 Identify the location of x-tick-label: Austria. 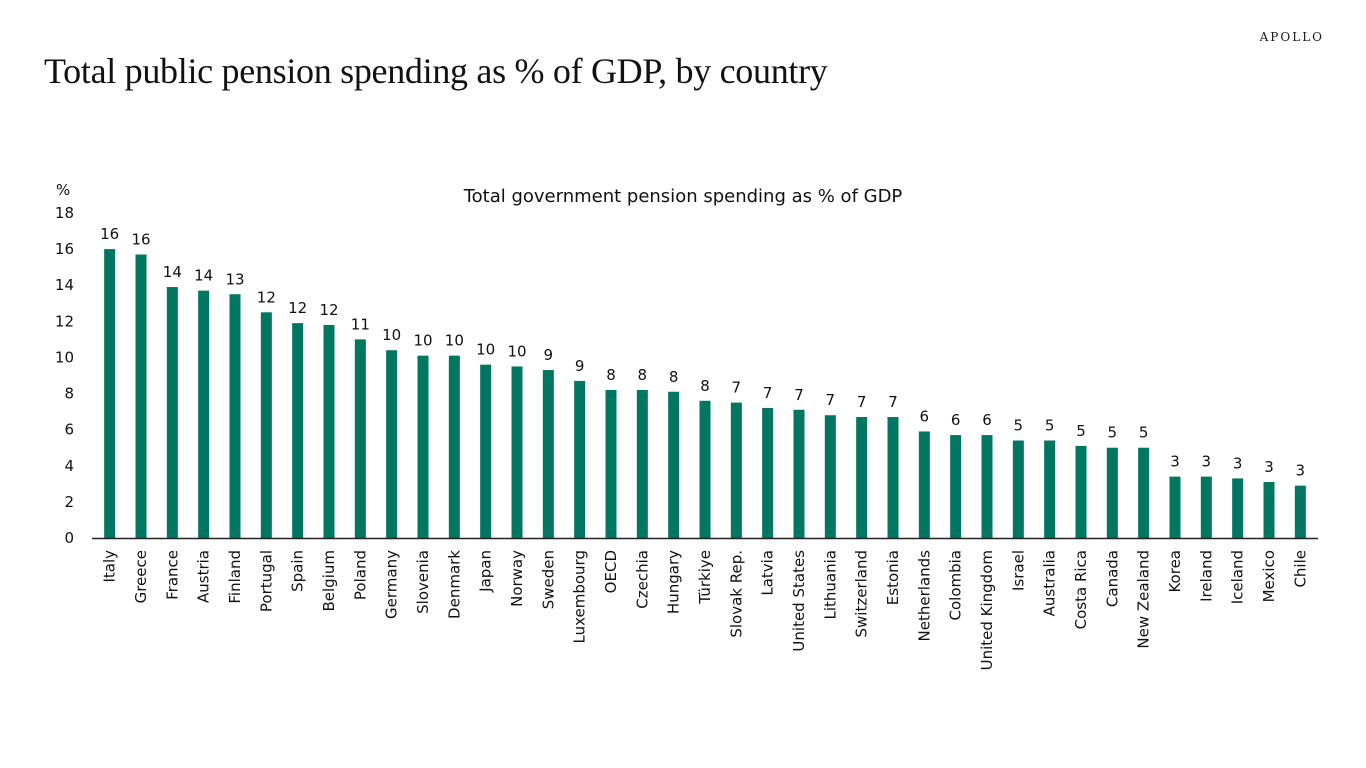
(204, 576).